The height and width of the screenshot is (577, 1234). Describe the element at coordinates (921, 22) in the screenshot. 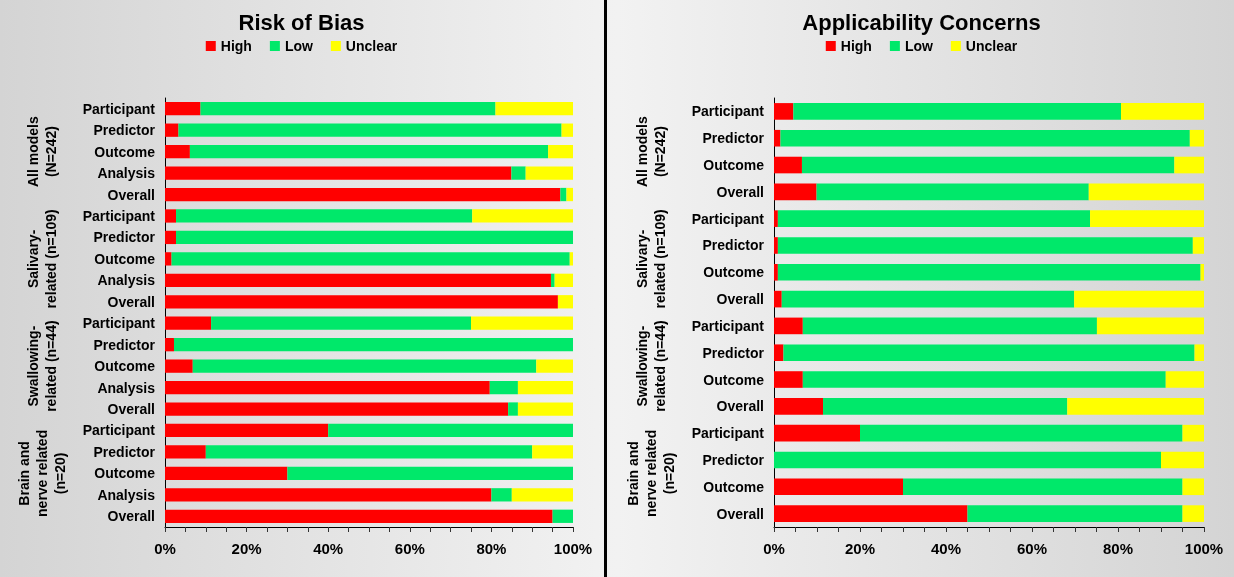

I see `chart-title: Applicability Concerns` at that location.